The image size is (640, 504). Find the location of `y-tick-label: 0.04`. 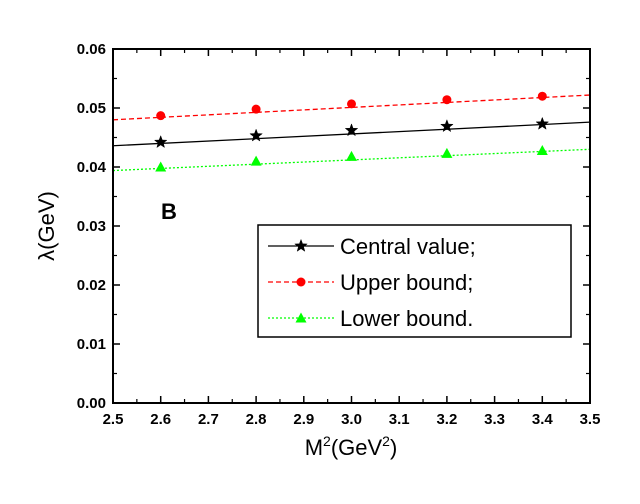

y-tick-label: 0.04 is located at coordinates (92, 167).